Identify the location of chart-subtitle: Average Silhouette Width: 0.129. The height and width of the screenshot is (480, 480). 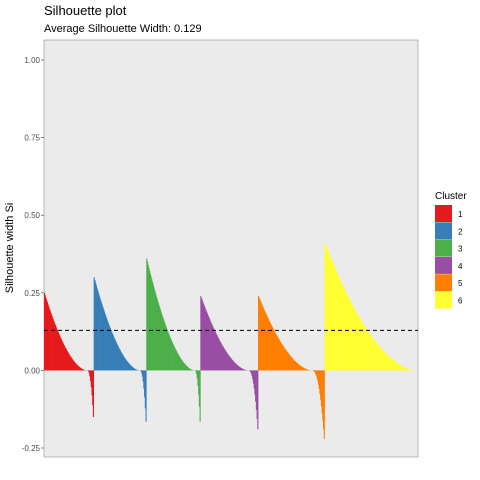
(123, 29).